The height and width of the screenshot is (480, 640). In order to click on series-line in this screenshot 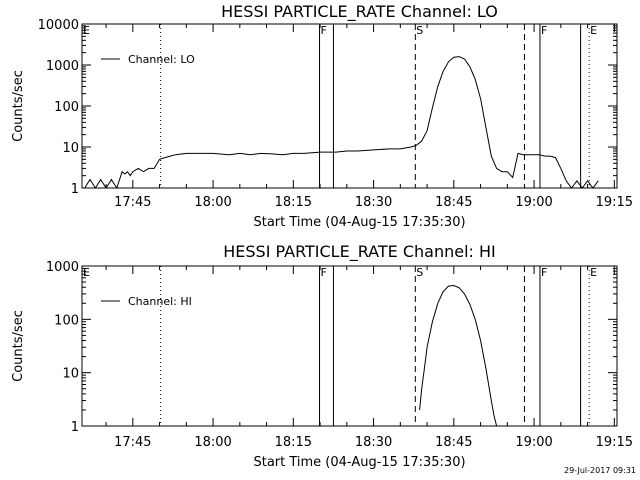, I will do `click(458, 355)`.